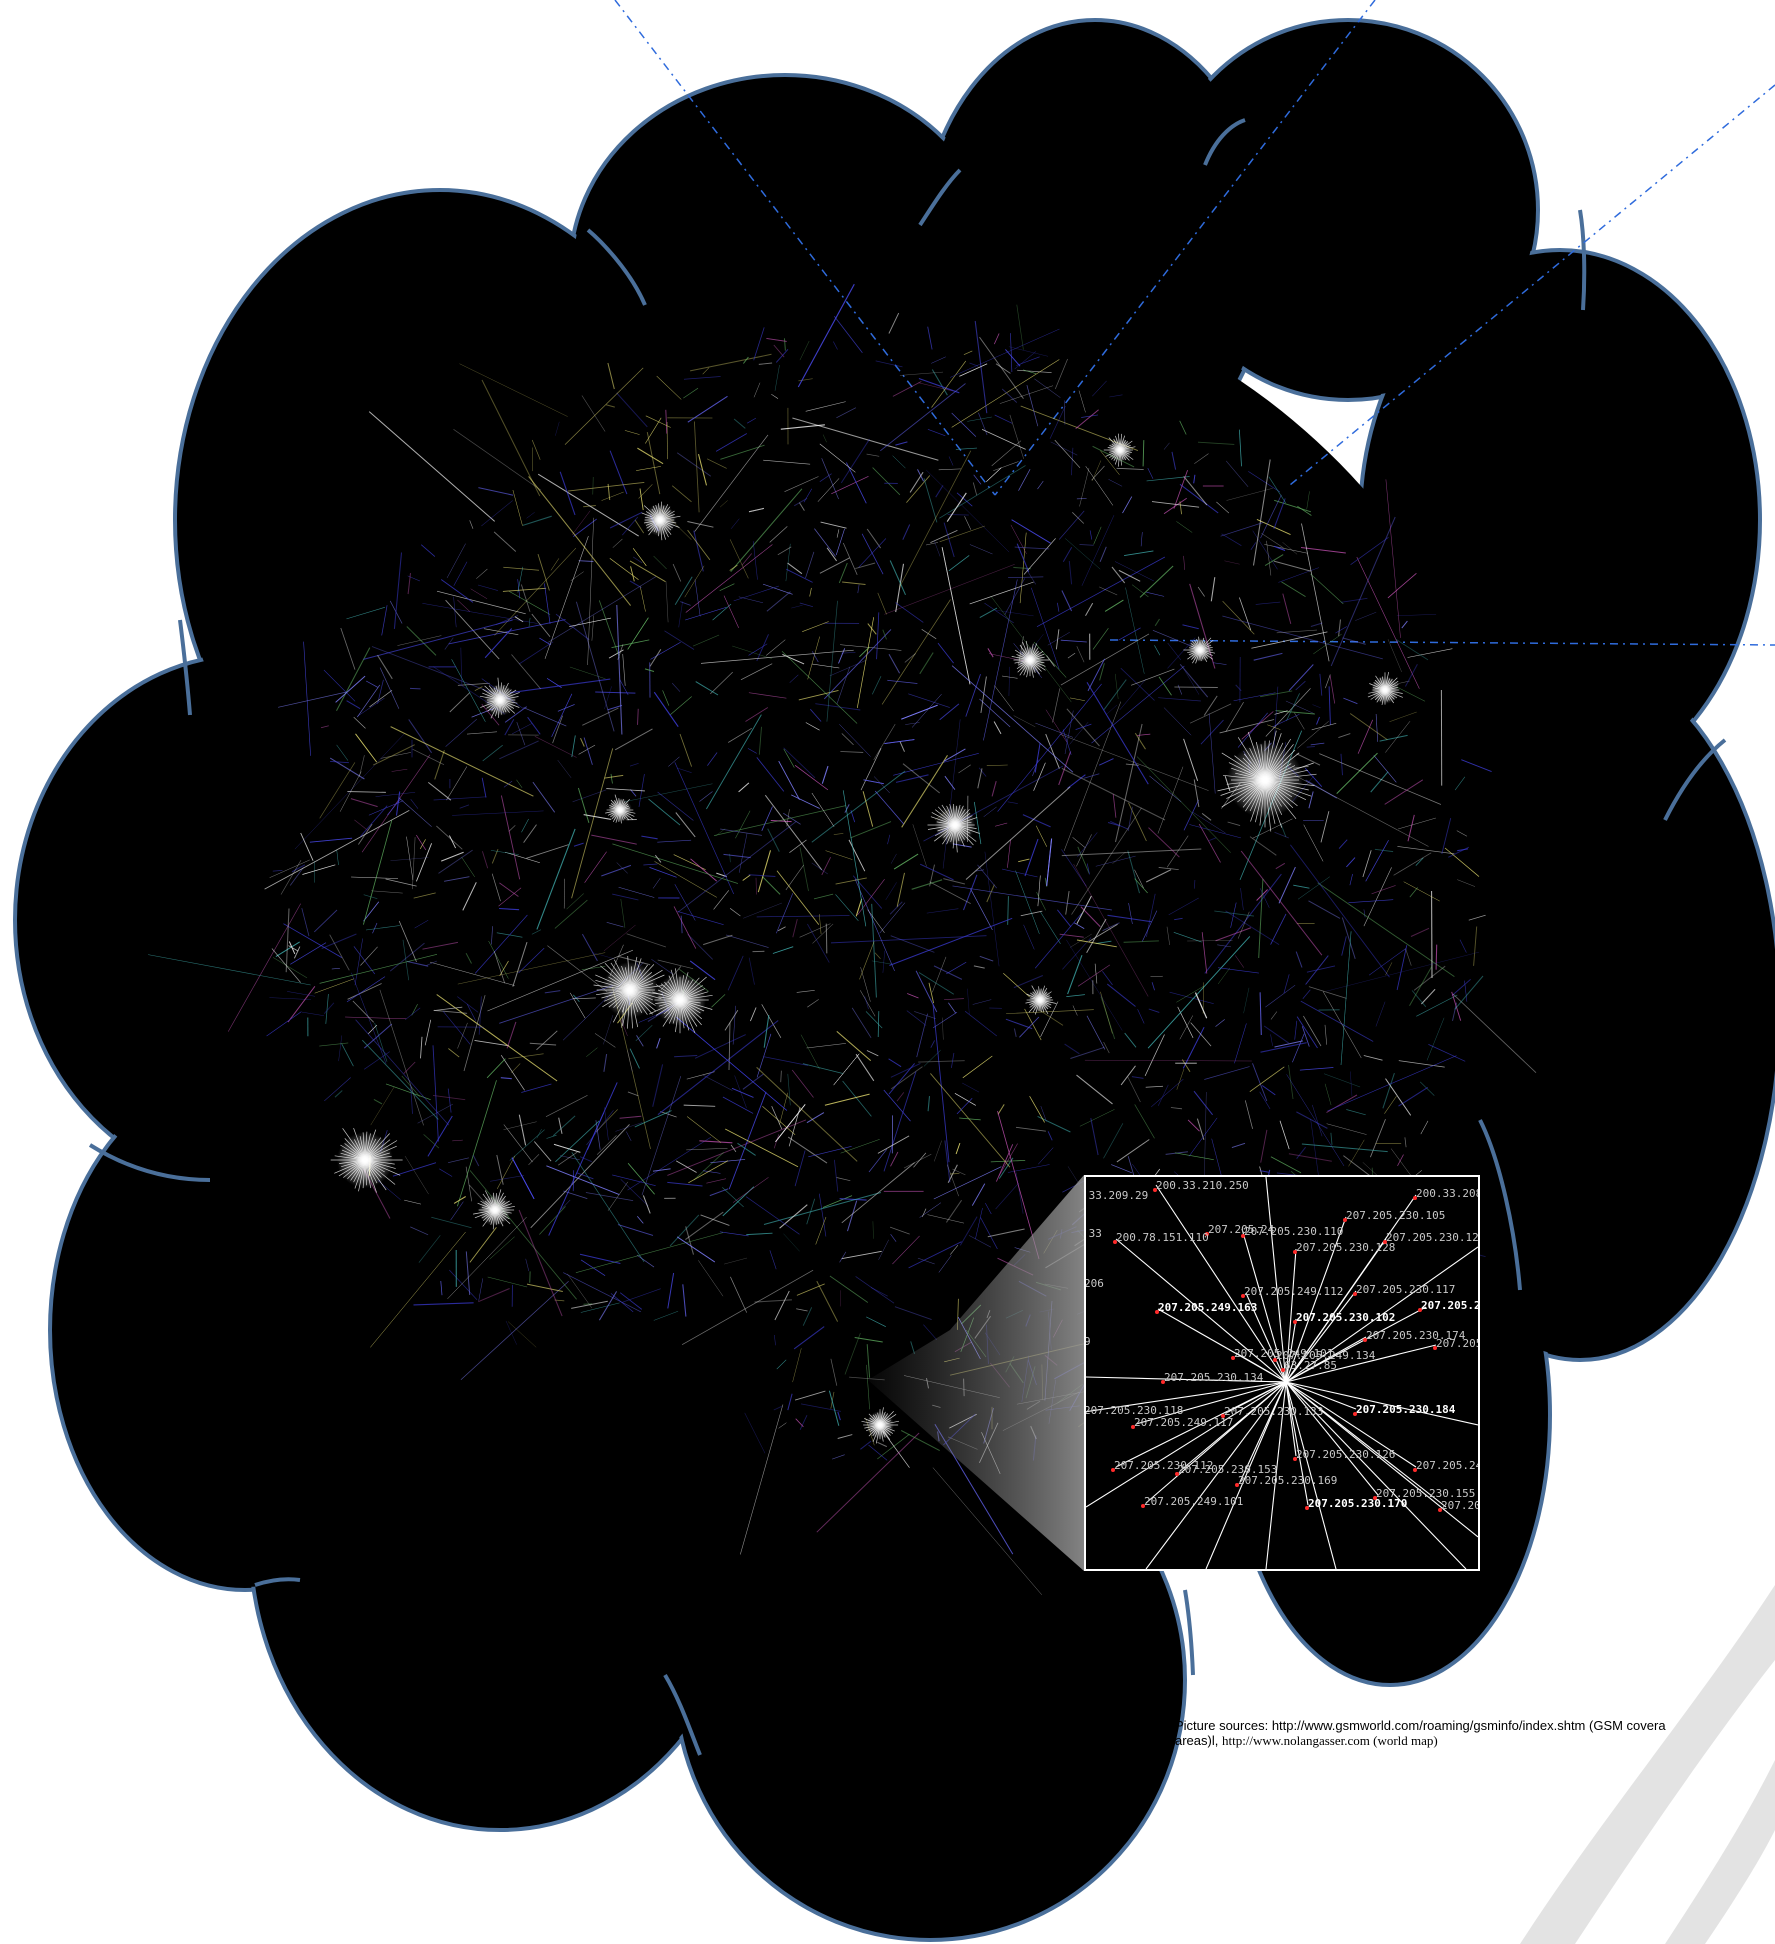 This screenshot has width=1775, height=1944. What do you see at coordinates (1450, 1305) in the screenshot?
I see `ip-address-label: 207.205.249` at bounding box center [1450, 1305].